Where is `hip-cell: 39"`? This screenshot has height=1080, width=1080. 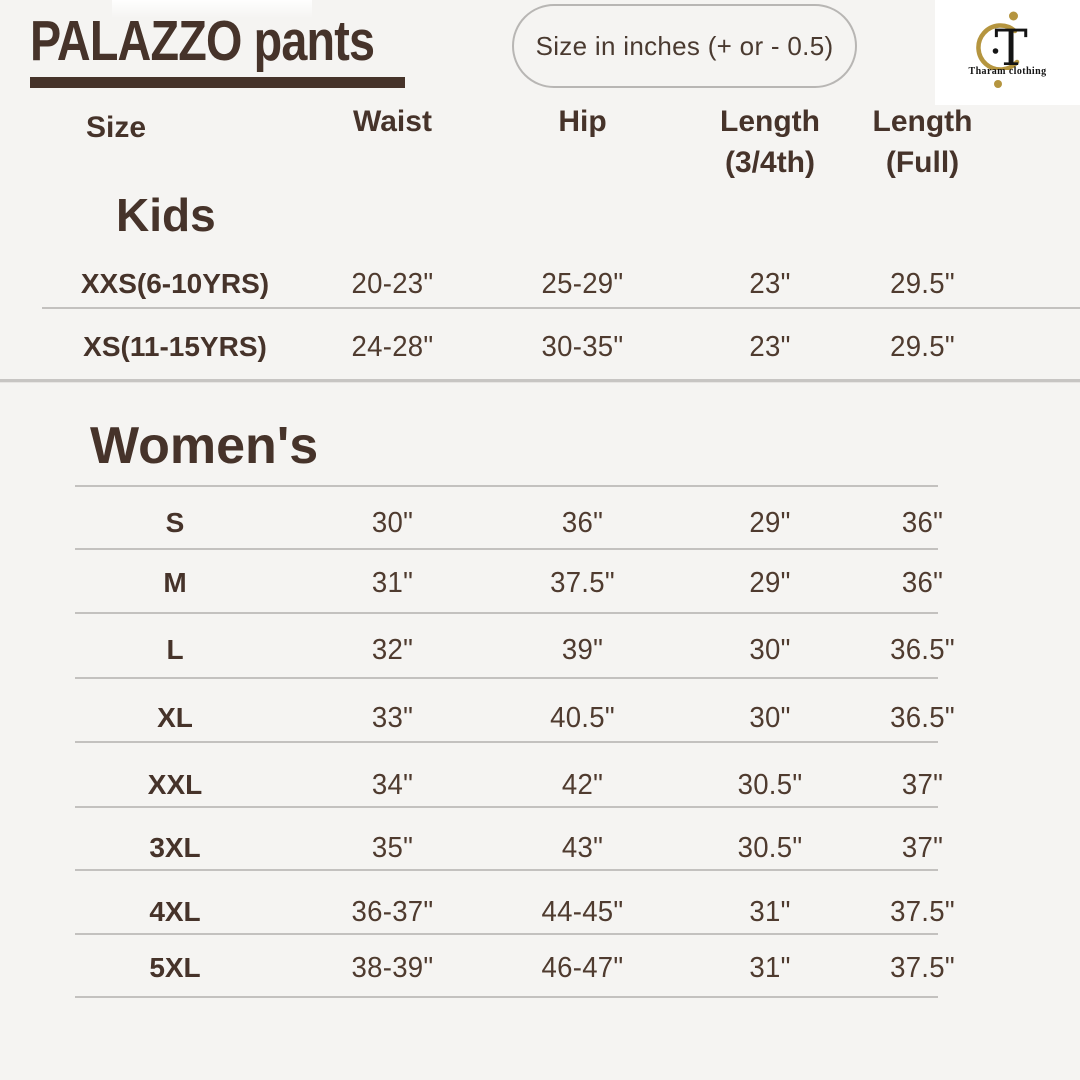 hip-cell: 39" is located at coordinates (582, 649).